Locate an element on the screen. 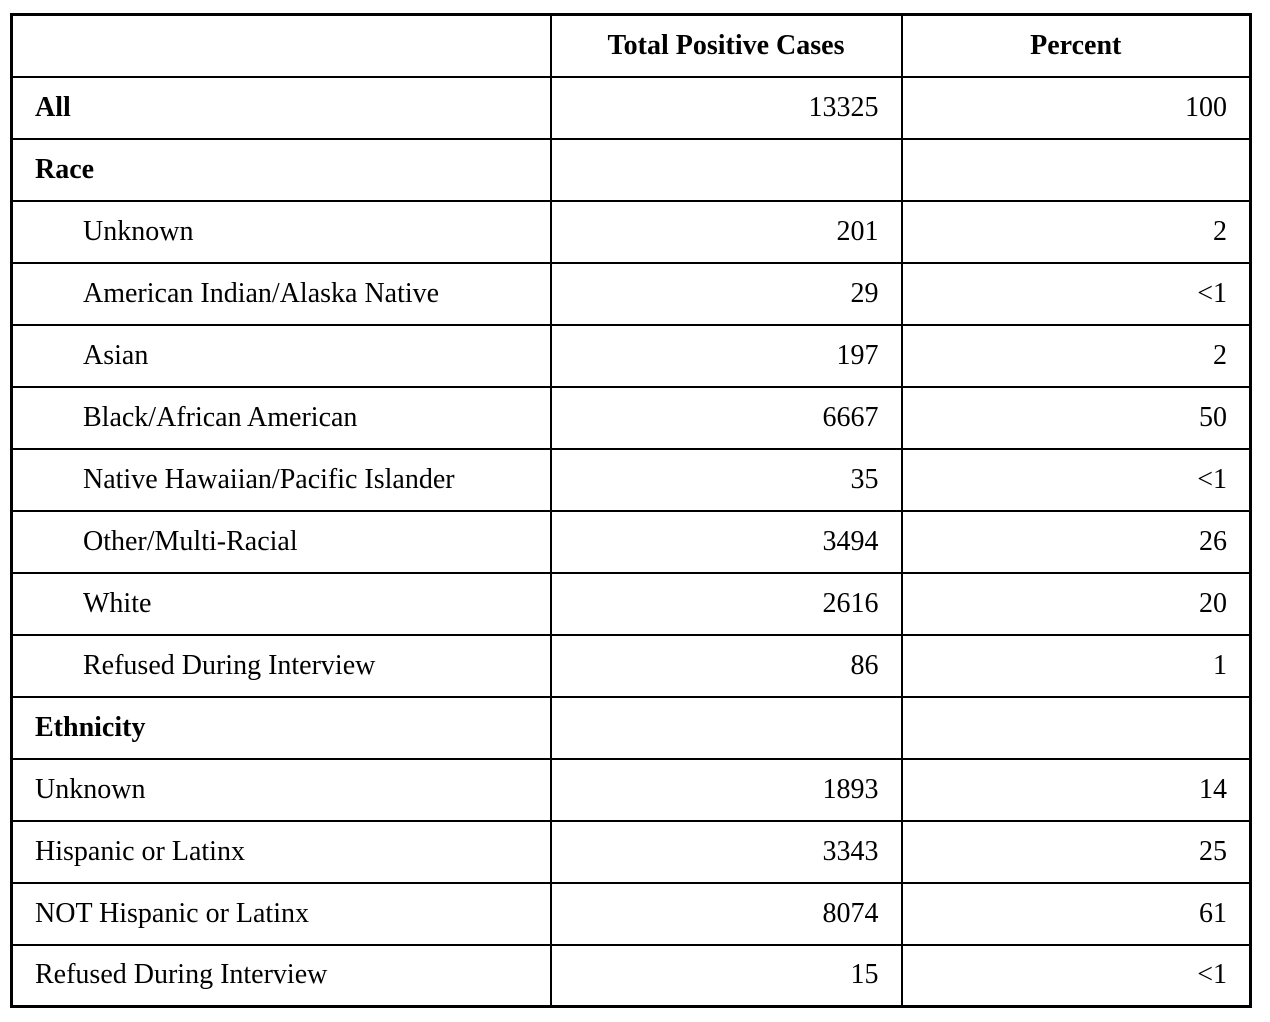  row-label: All is located at coordinates (281, 107).